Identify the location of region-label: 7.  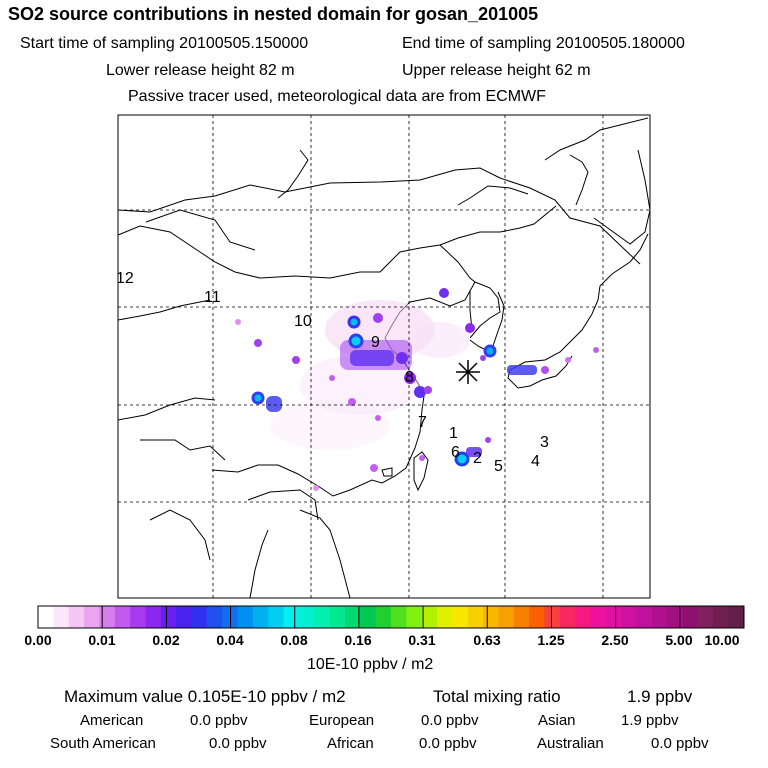
(422, 422).